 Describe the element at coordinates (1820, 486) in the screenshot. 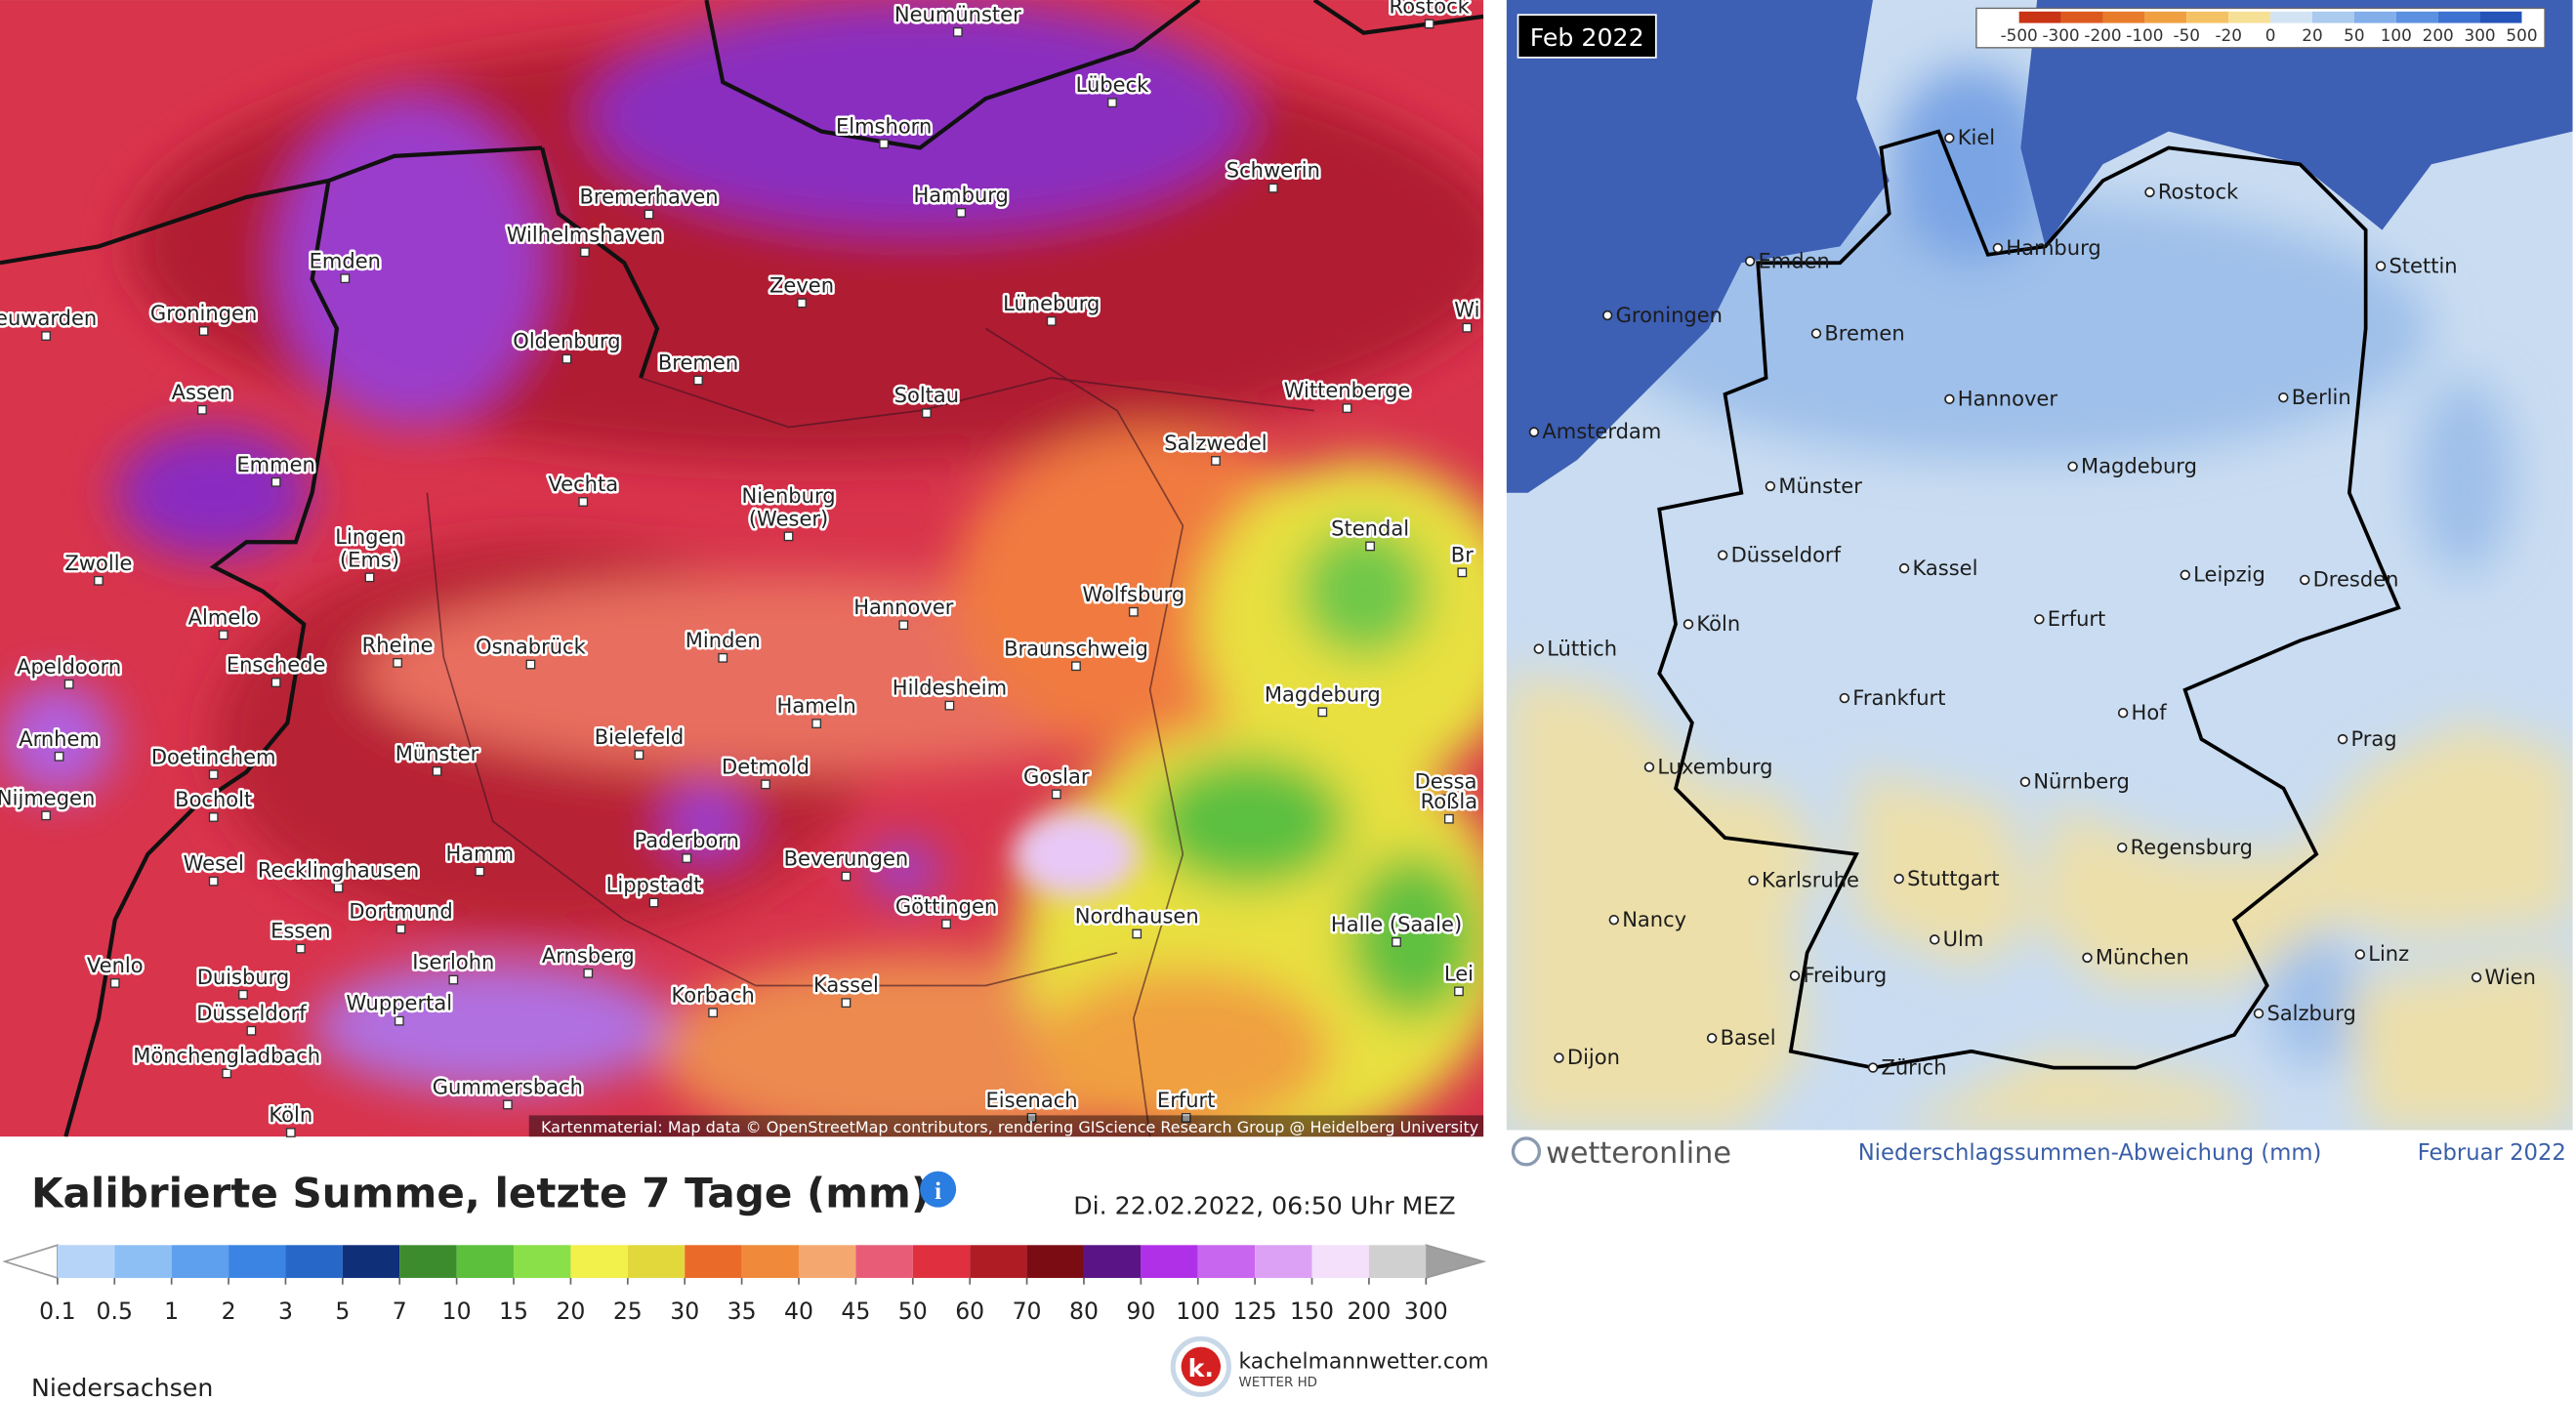

I see `city-label: Münster` at that location.